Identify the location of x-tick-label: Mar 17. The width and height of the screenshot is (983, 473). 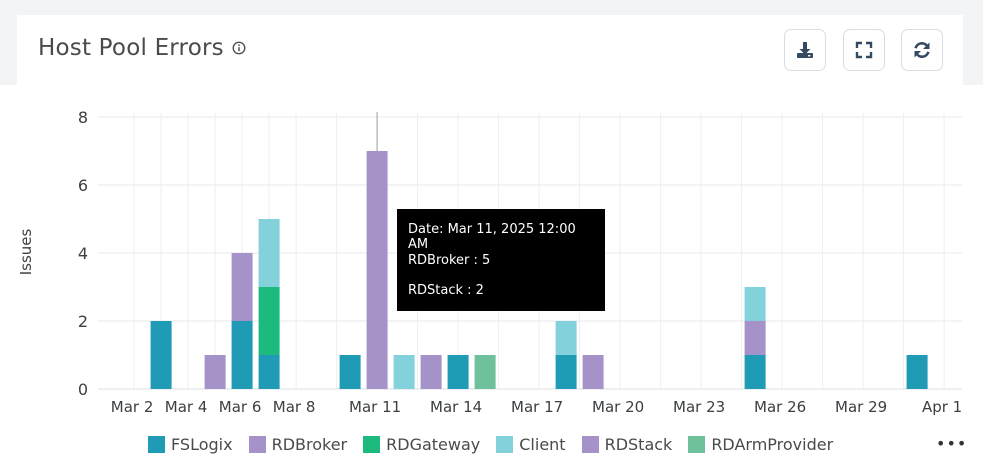
(537, 407).